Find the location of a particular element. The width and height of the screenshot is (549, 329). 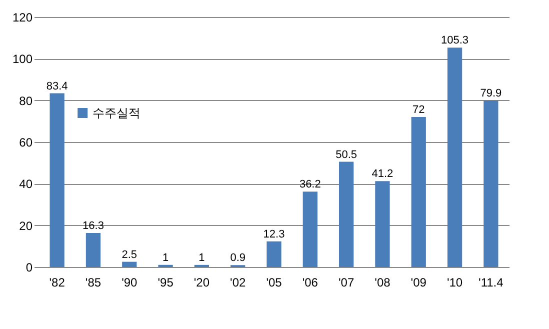

data-label: 0.9 is located at coordinates (238, 258).